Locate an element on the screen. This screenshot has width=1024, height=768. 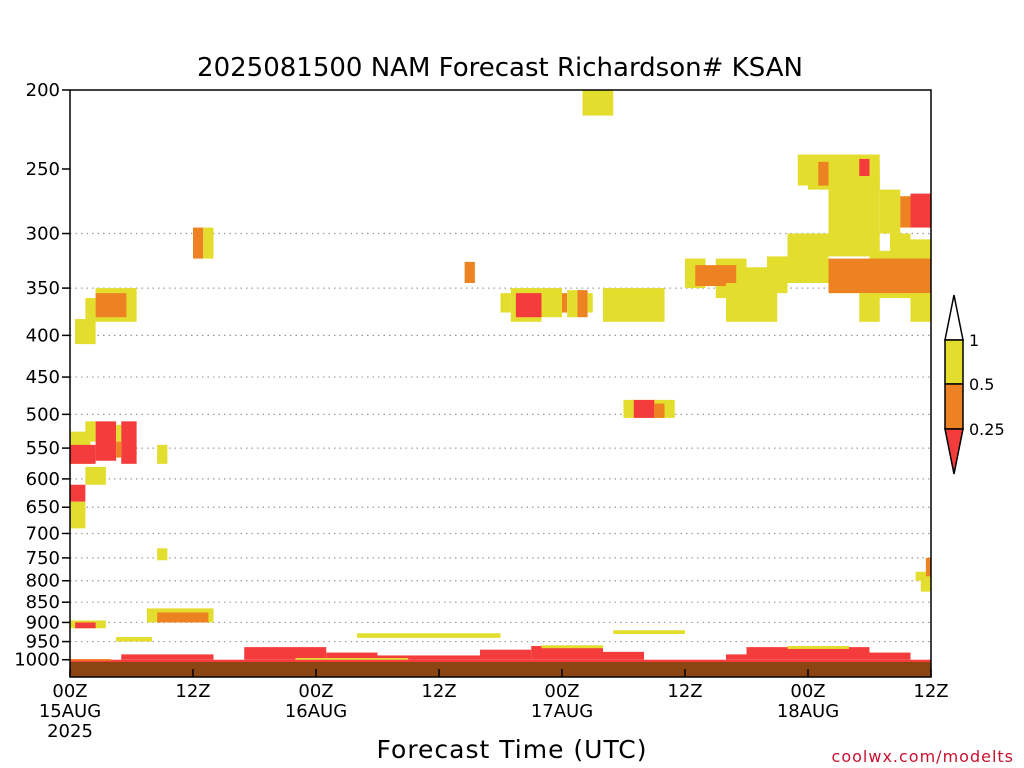
x-axis-label: Forecast Time (UTC) is located at coordinates (512, 749).